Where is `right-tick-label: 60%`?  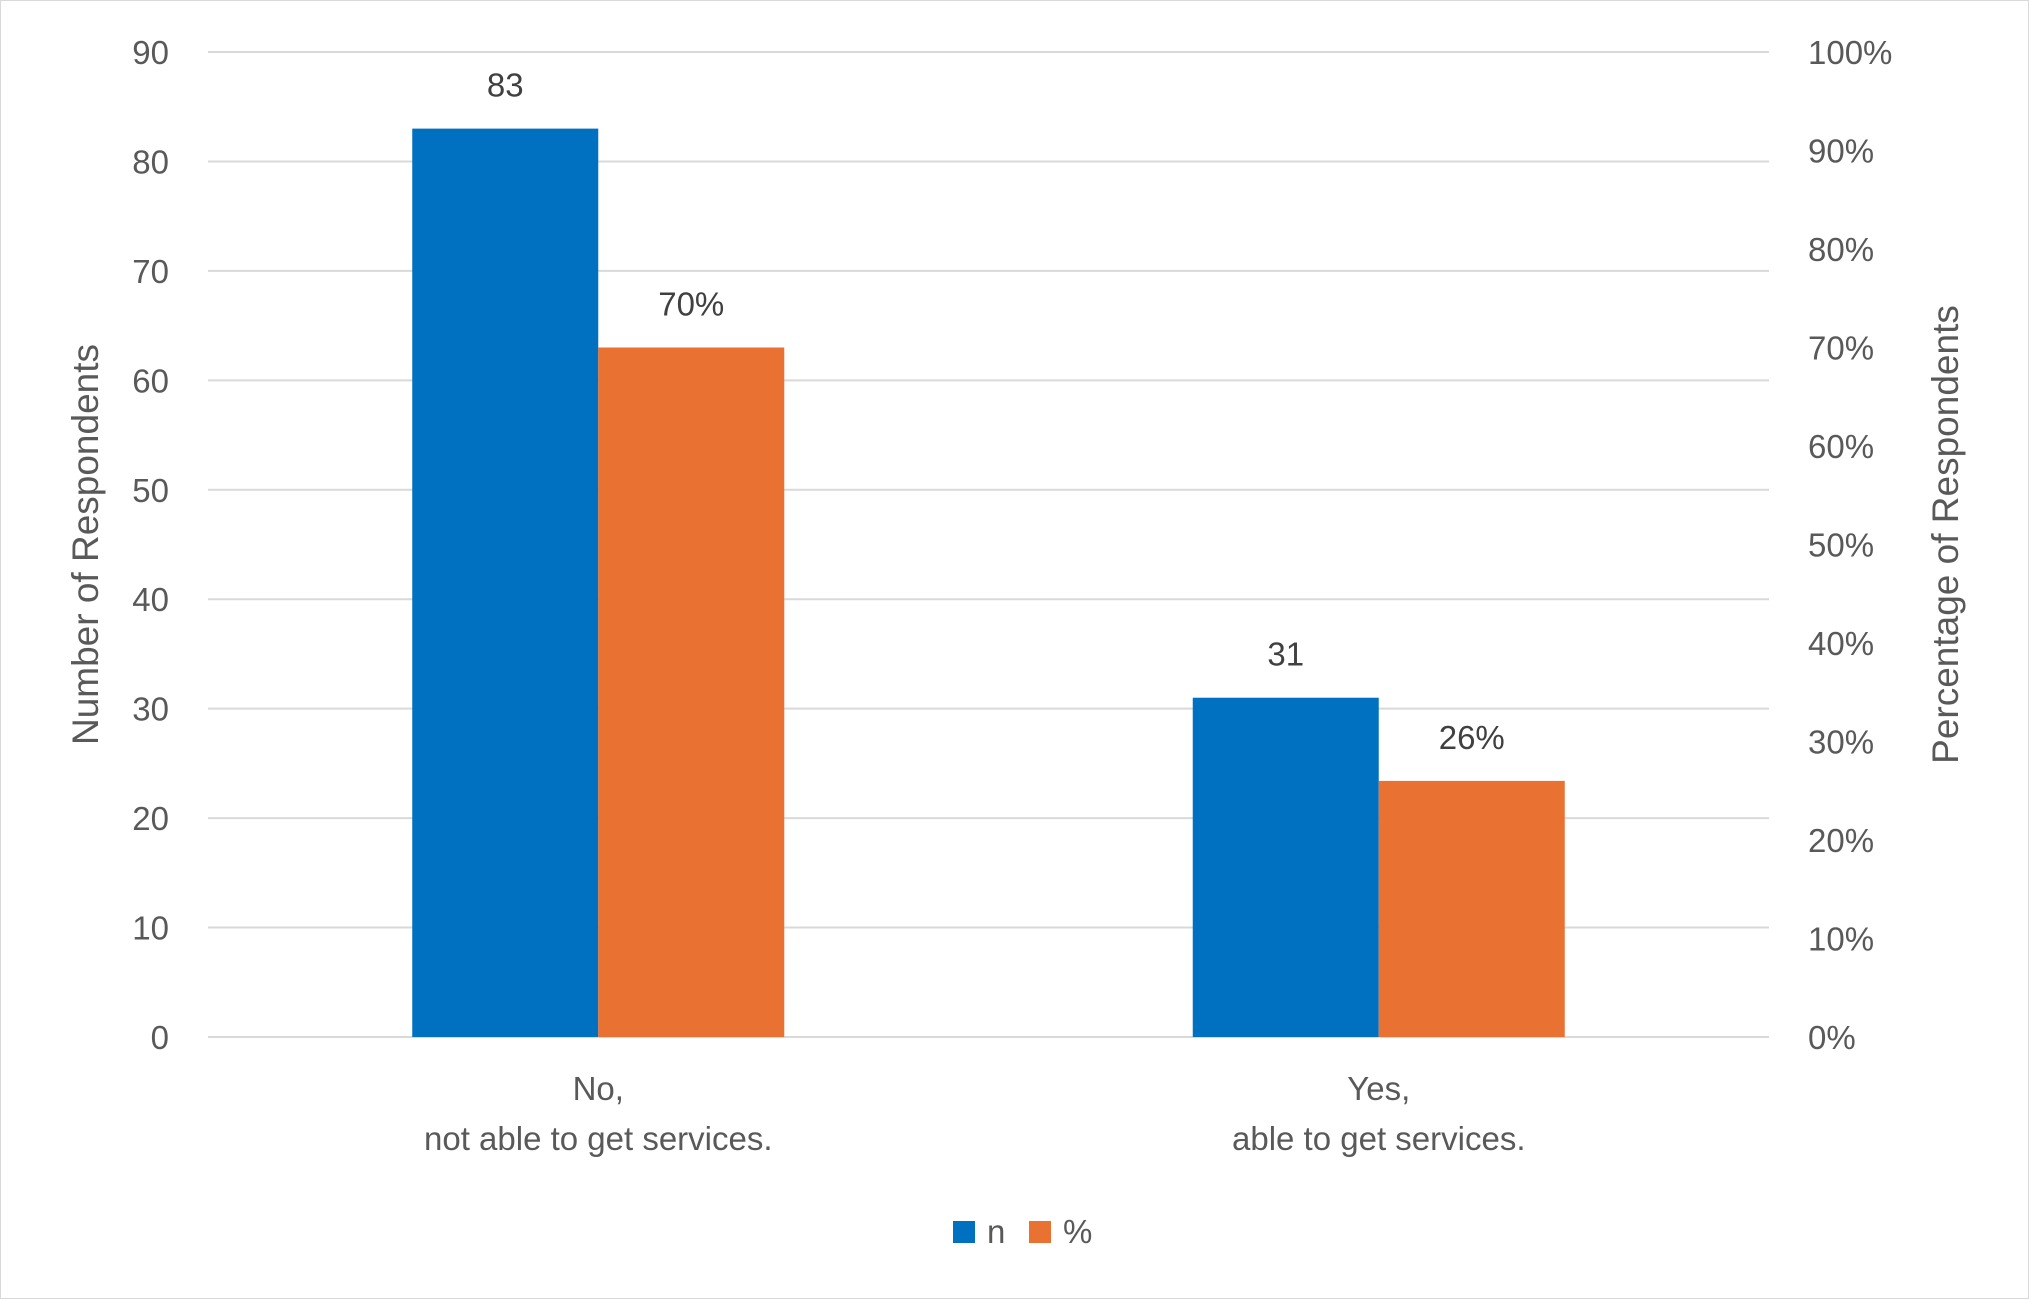
right-tick-label: 60% is located at coordinates (1841, 446).